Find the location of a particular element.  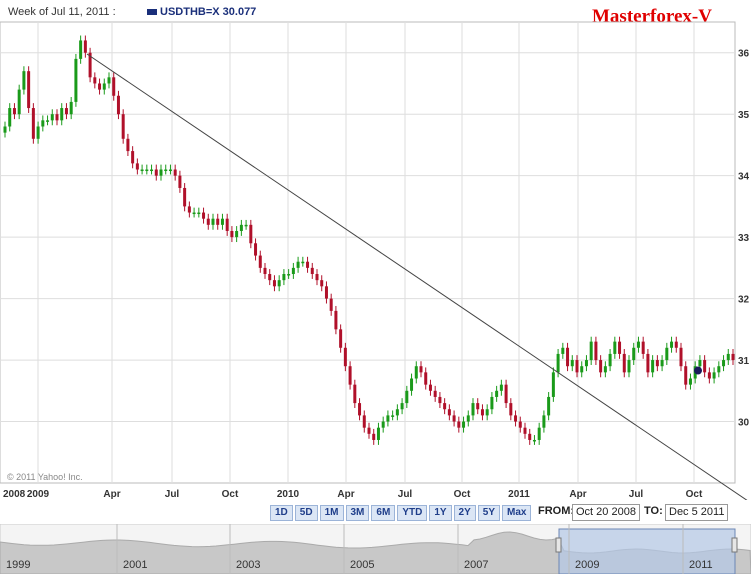

range-button-6m: 6M is located at coordinates (383, 513).